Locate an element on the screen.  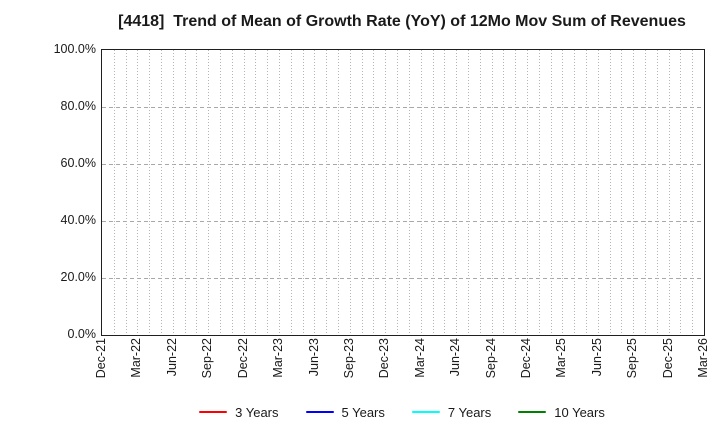
y-tick-label: 60.0% is located at coordinates (78, 163).